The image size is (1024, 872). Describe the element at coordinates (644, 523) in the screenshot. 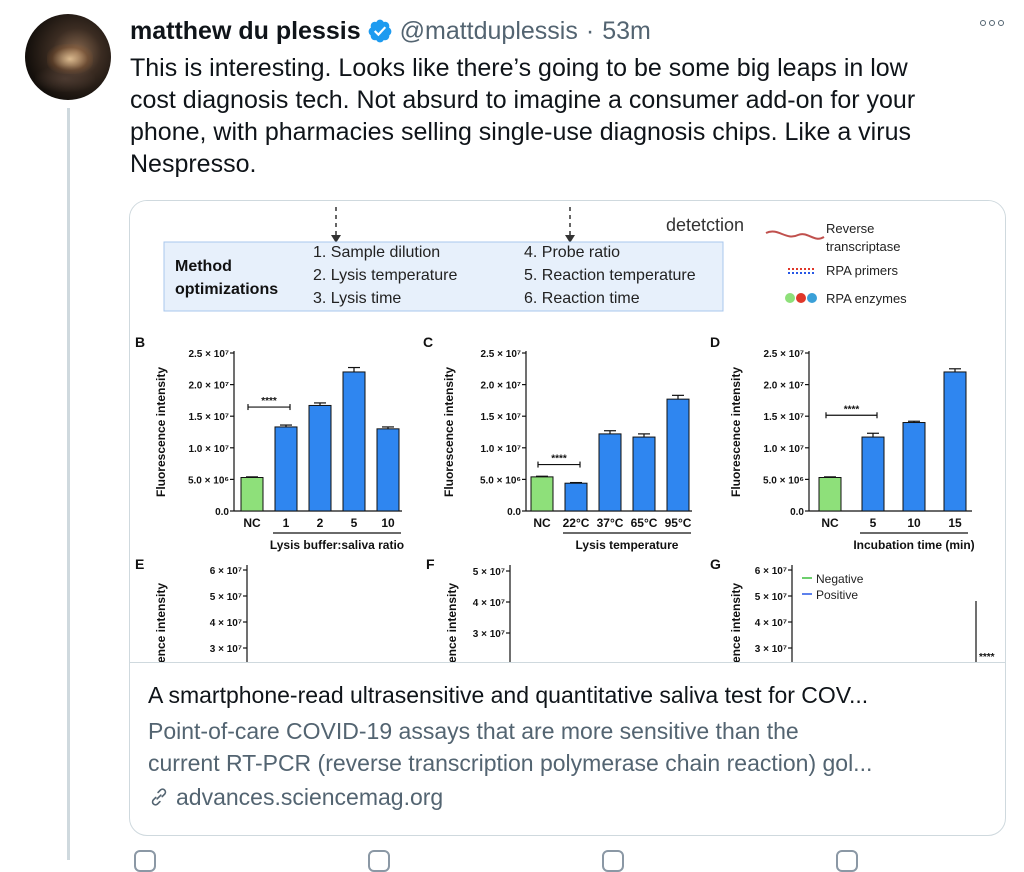

I see `x-tick-label: 65°C` at that location.